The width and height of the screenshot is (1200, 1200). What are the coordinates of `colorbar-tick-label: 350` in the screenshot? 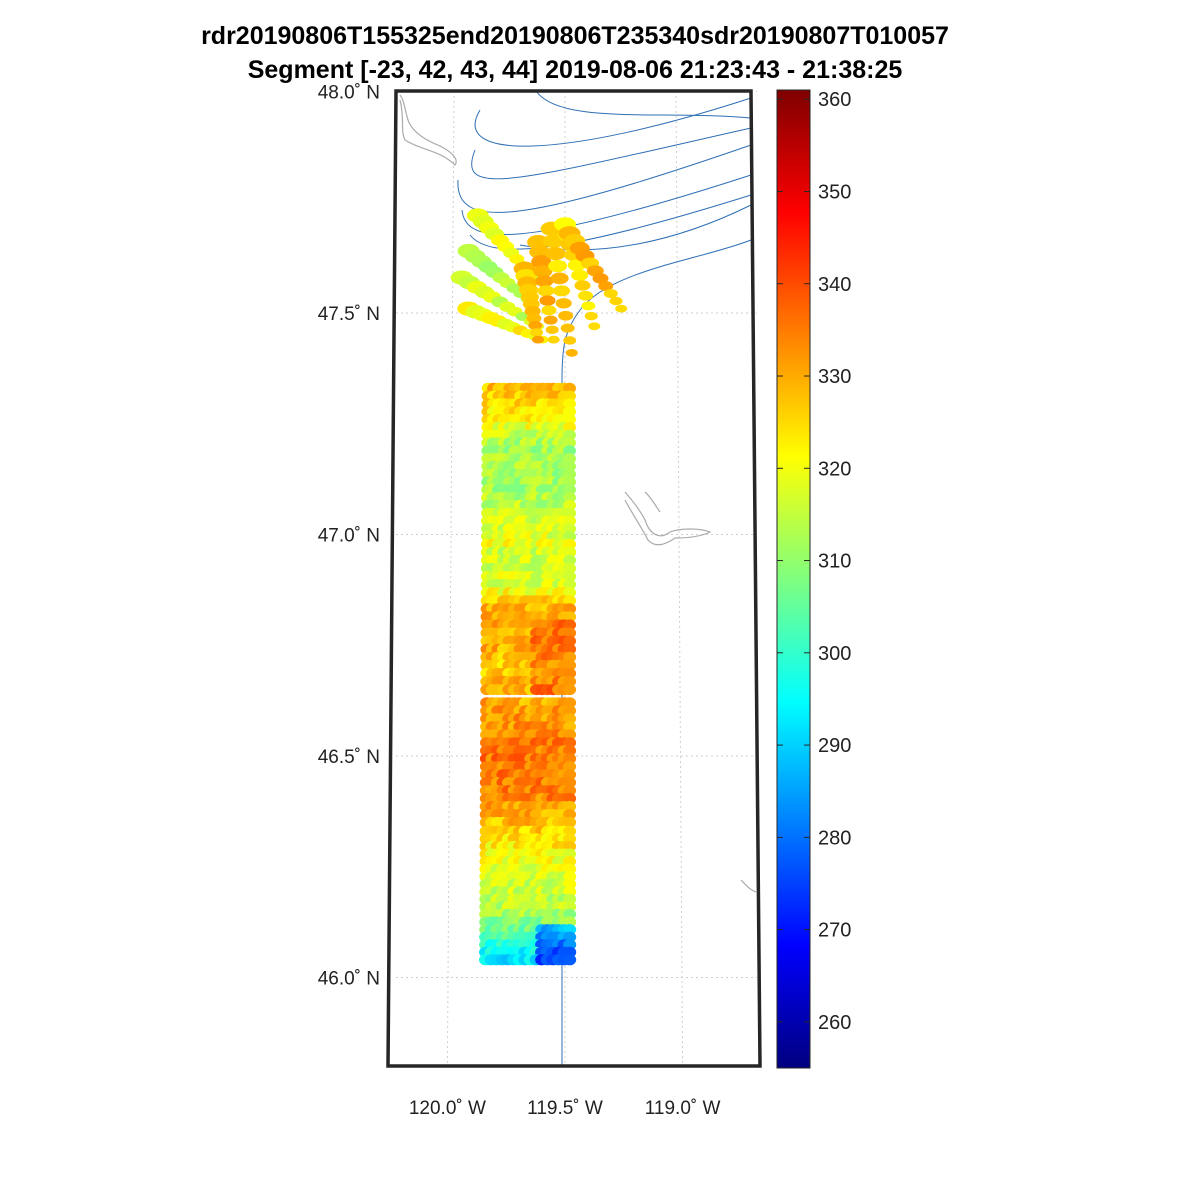 It's located at (834, 192).